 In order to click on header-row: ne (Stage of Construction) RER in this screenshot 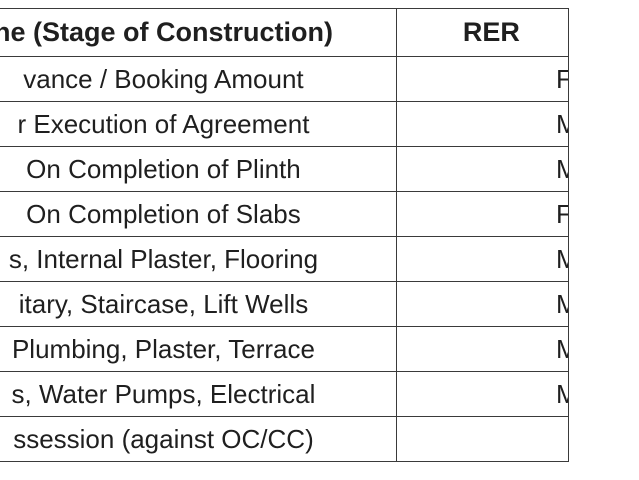, I will do `click(285, 32)`.